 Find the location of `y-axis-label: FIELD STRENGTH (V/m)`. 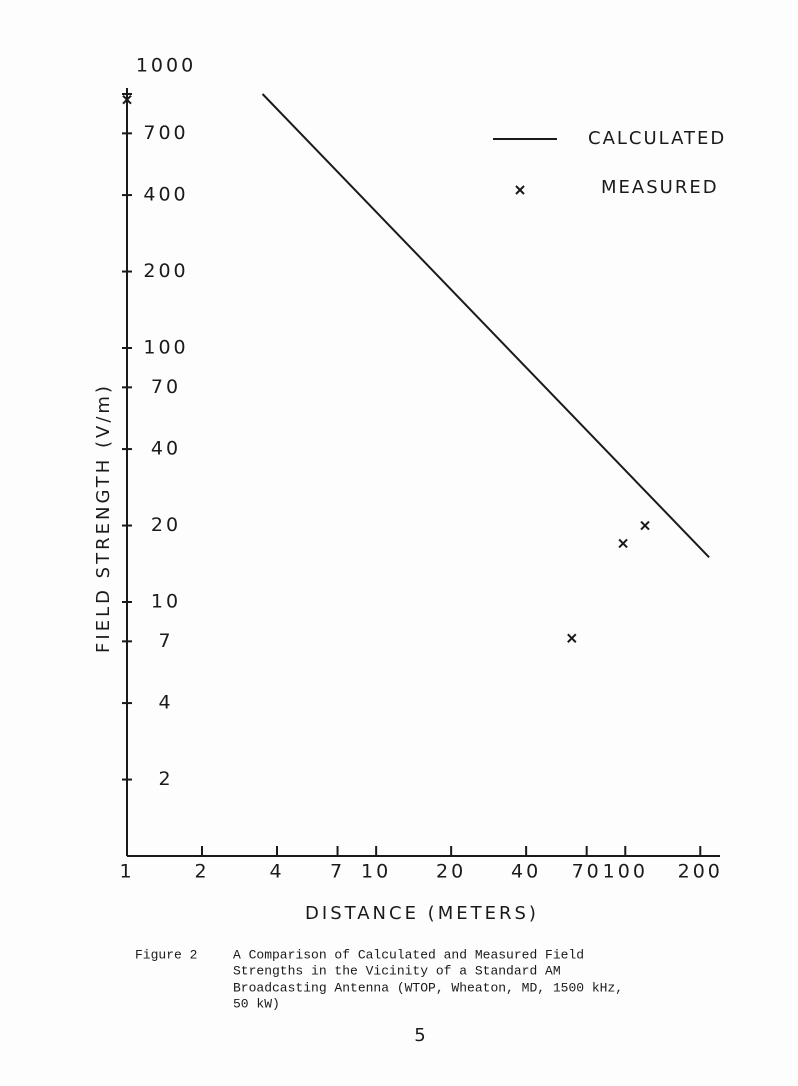

y-axis-label: FIELD STRENGTH (V/m) is located at coordinates (103, 518).